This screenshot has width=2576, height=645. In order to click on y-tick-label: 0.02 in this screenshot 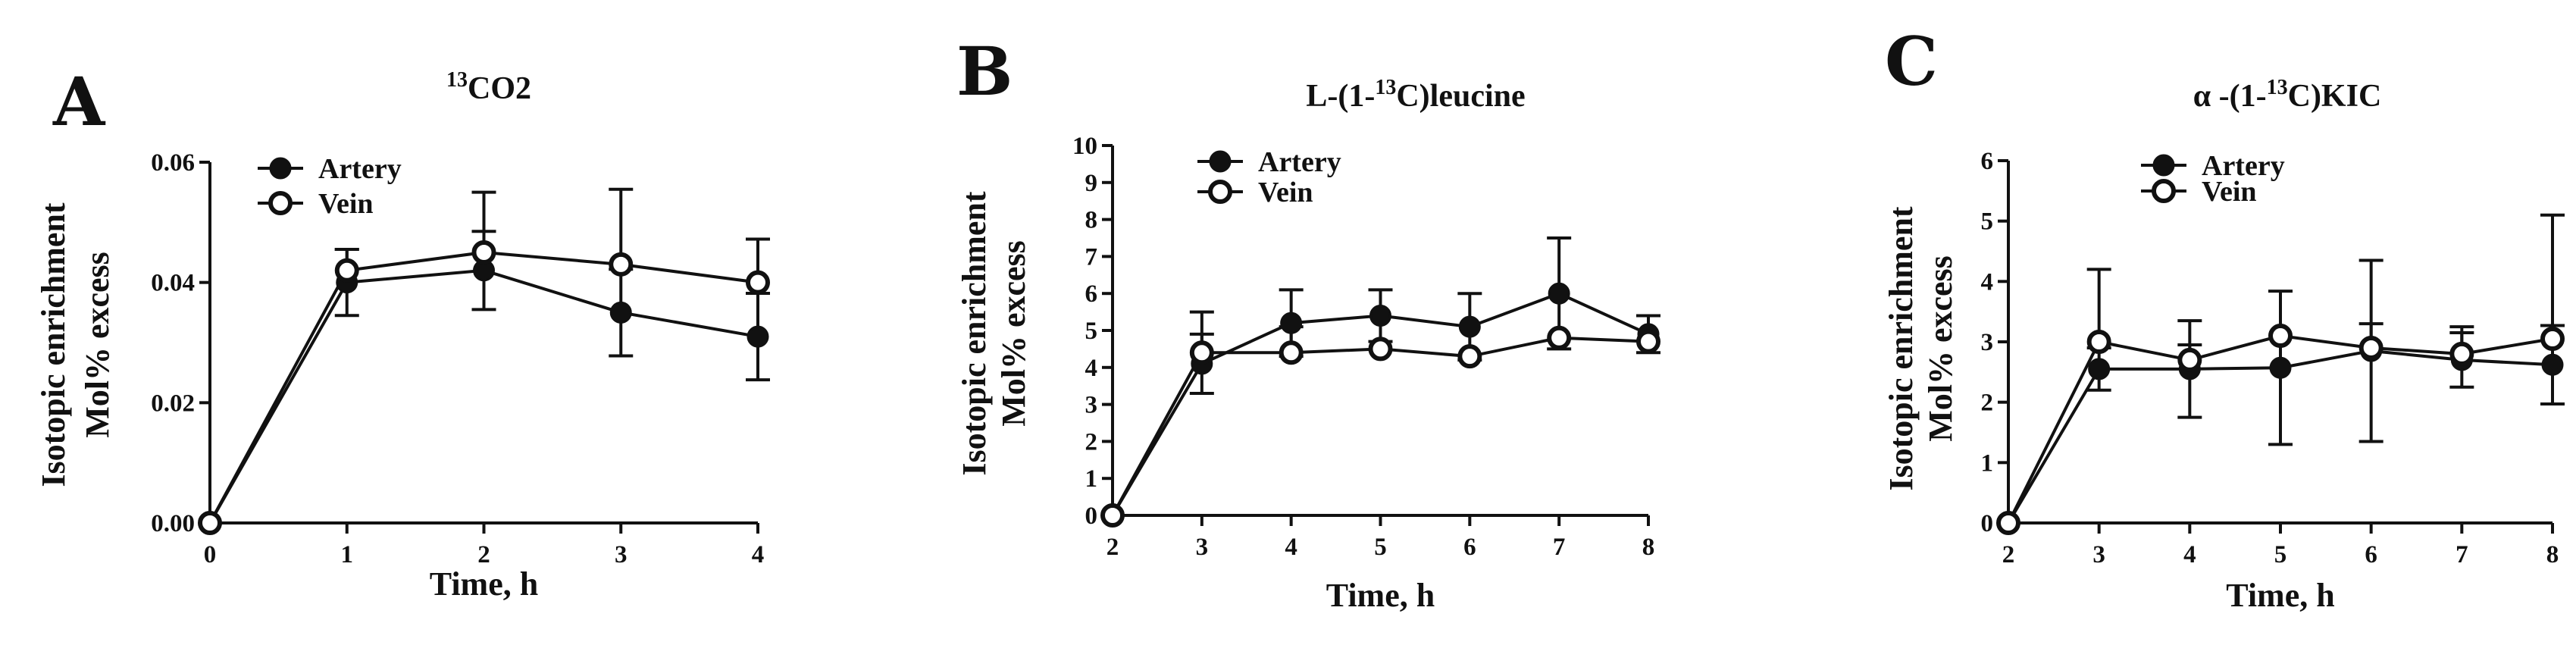, I will do `click(173, 404)`.